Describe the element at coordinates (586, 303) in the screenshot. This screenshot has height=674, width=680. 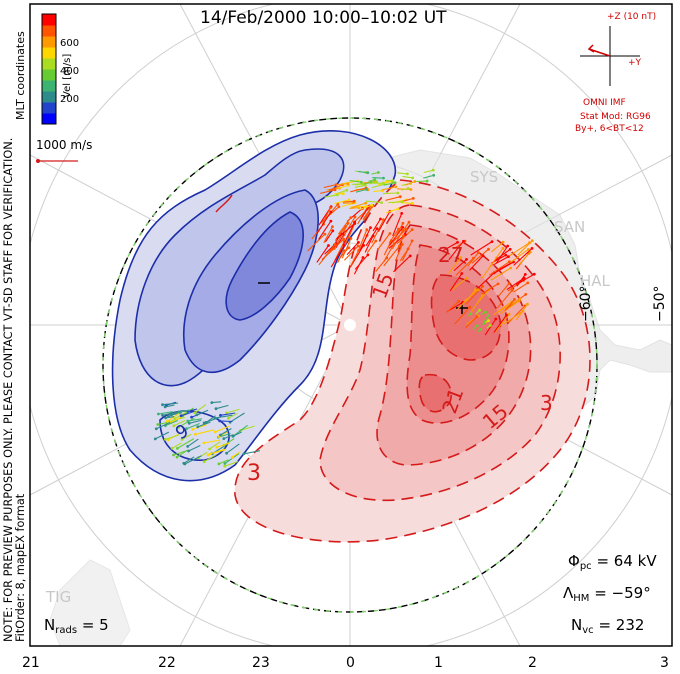
I see `latitude-label: −60°` at that location.